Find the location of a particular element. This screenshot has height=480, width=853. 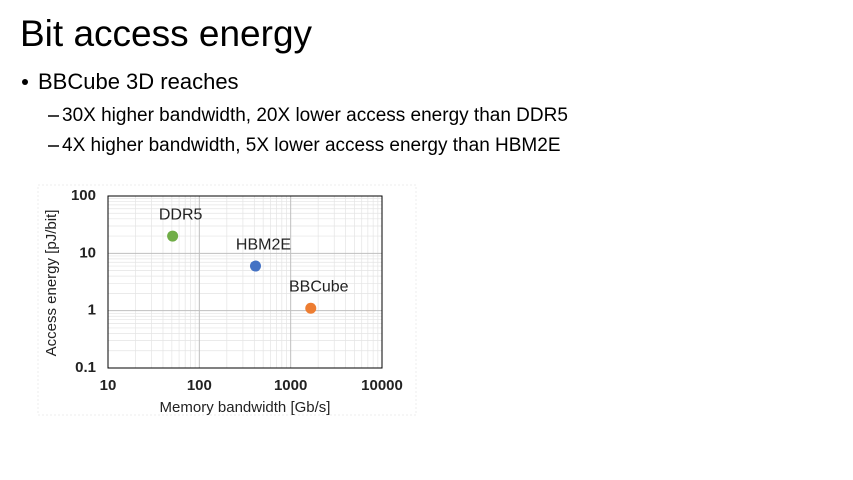

x-tick-label: 1000 is located at coordinates (290, 385).